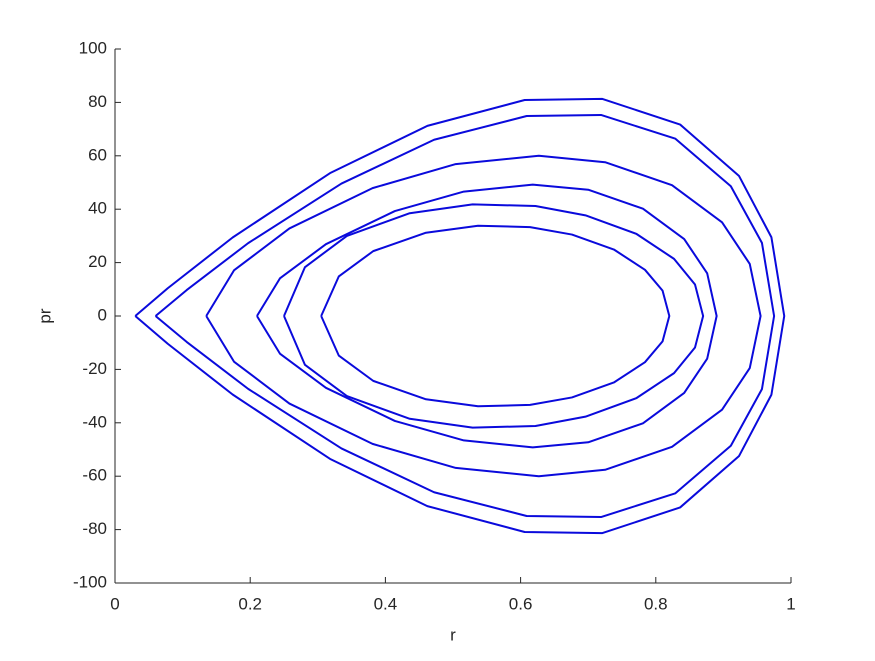 The width and height of the screenshot is (875, 661). Describe the element at coordinates (656, 603) in the screenshot. I see `x-tick-label: 0.8` at that location.